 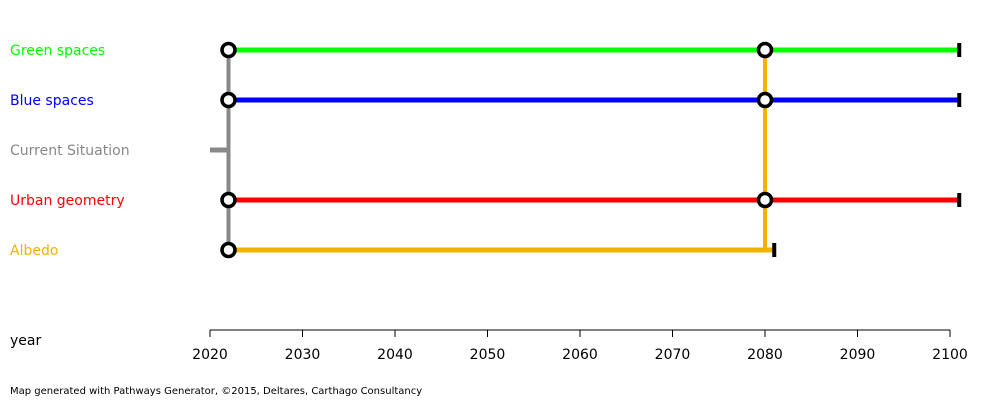 What do you see at coordinates (858, 355) in the screenshot?
I see `x-tick-label-2090: 2090` at bounding box center [858, 355].